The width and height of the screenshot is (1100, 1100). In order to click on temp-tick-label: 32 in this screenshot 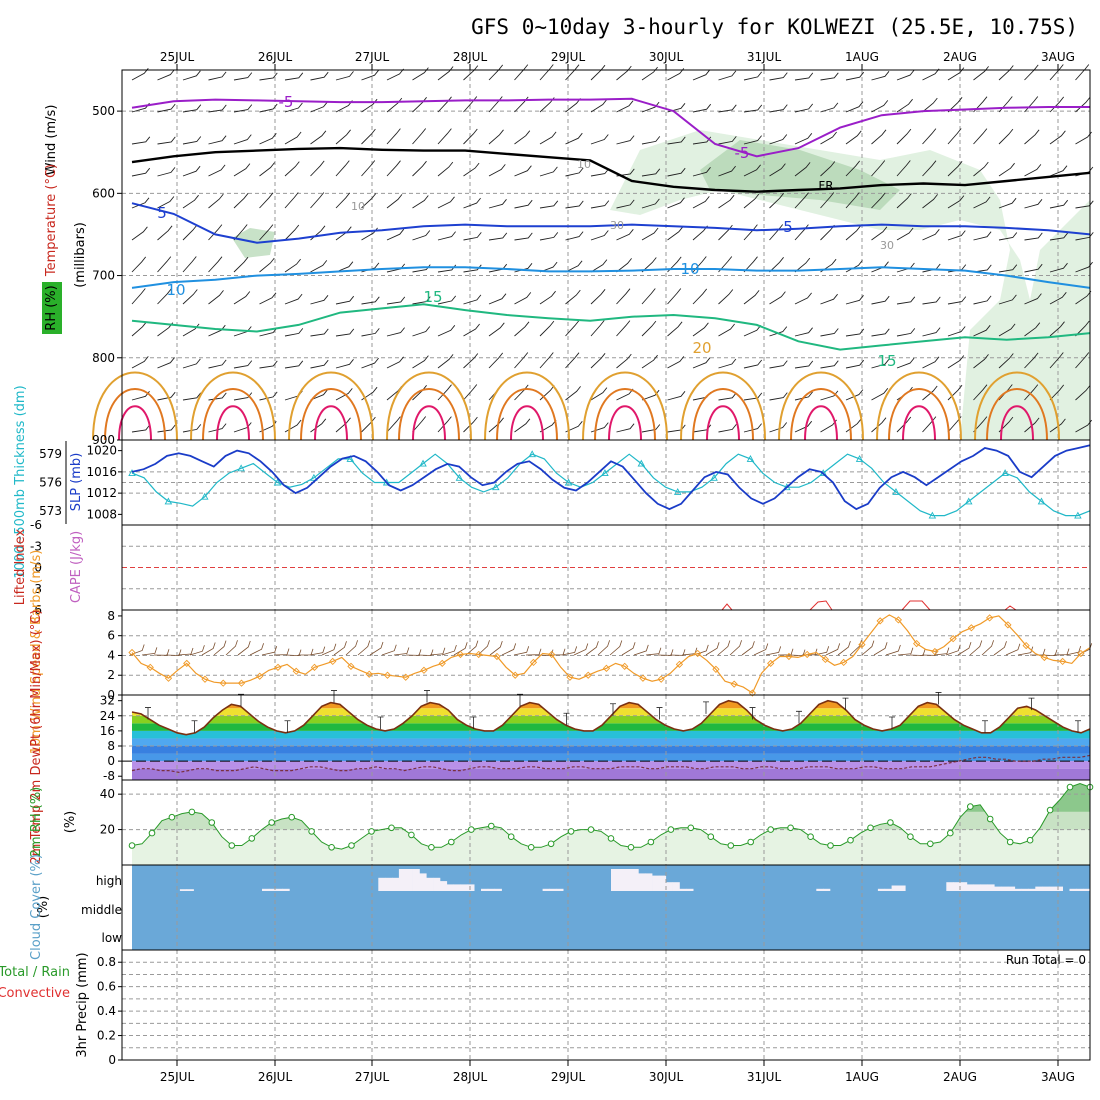, I will do `click(107, 701)`.